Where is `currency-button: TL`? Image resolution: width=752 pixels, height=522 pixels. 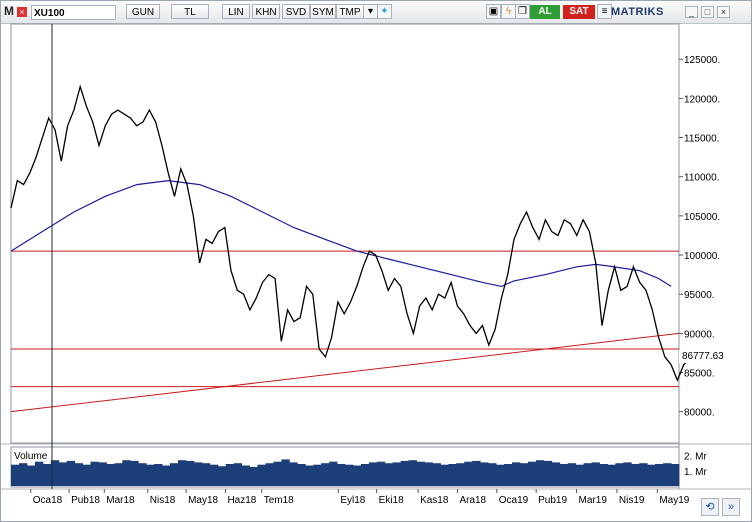 currency-button: TL is located at coordinates (190, 11).